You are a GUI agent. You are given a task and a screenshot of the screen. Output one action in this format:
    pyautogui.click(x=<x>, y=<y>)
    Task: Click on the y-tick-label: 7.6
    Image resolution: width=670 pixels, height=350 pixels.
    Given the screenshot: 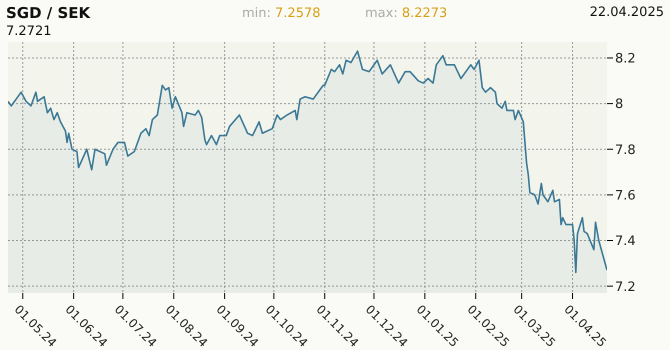 What is the action you would take?
    pyautogui.click(x=625, y=196)
    